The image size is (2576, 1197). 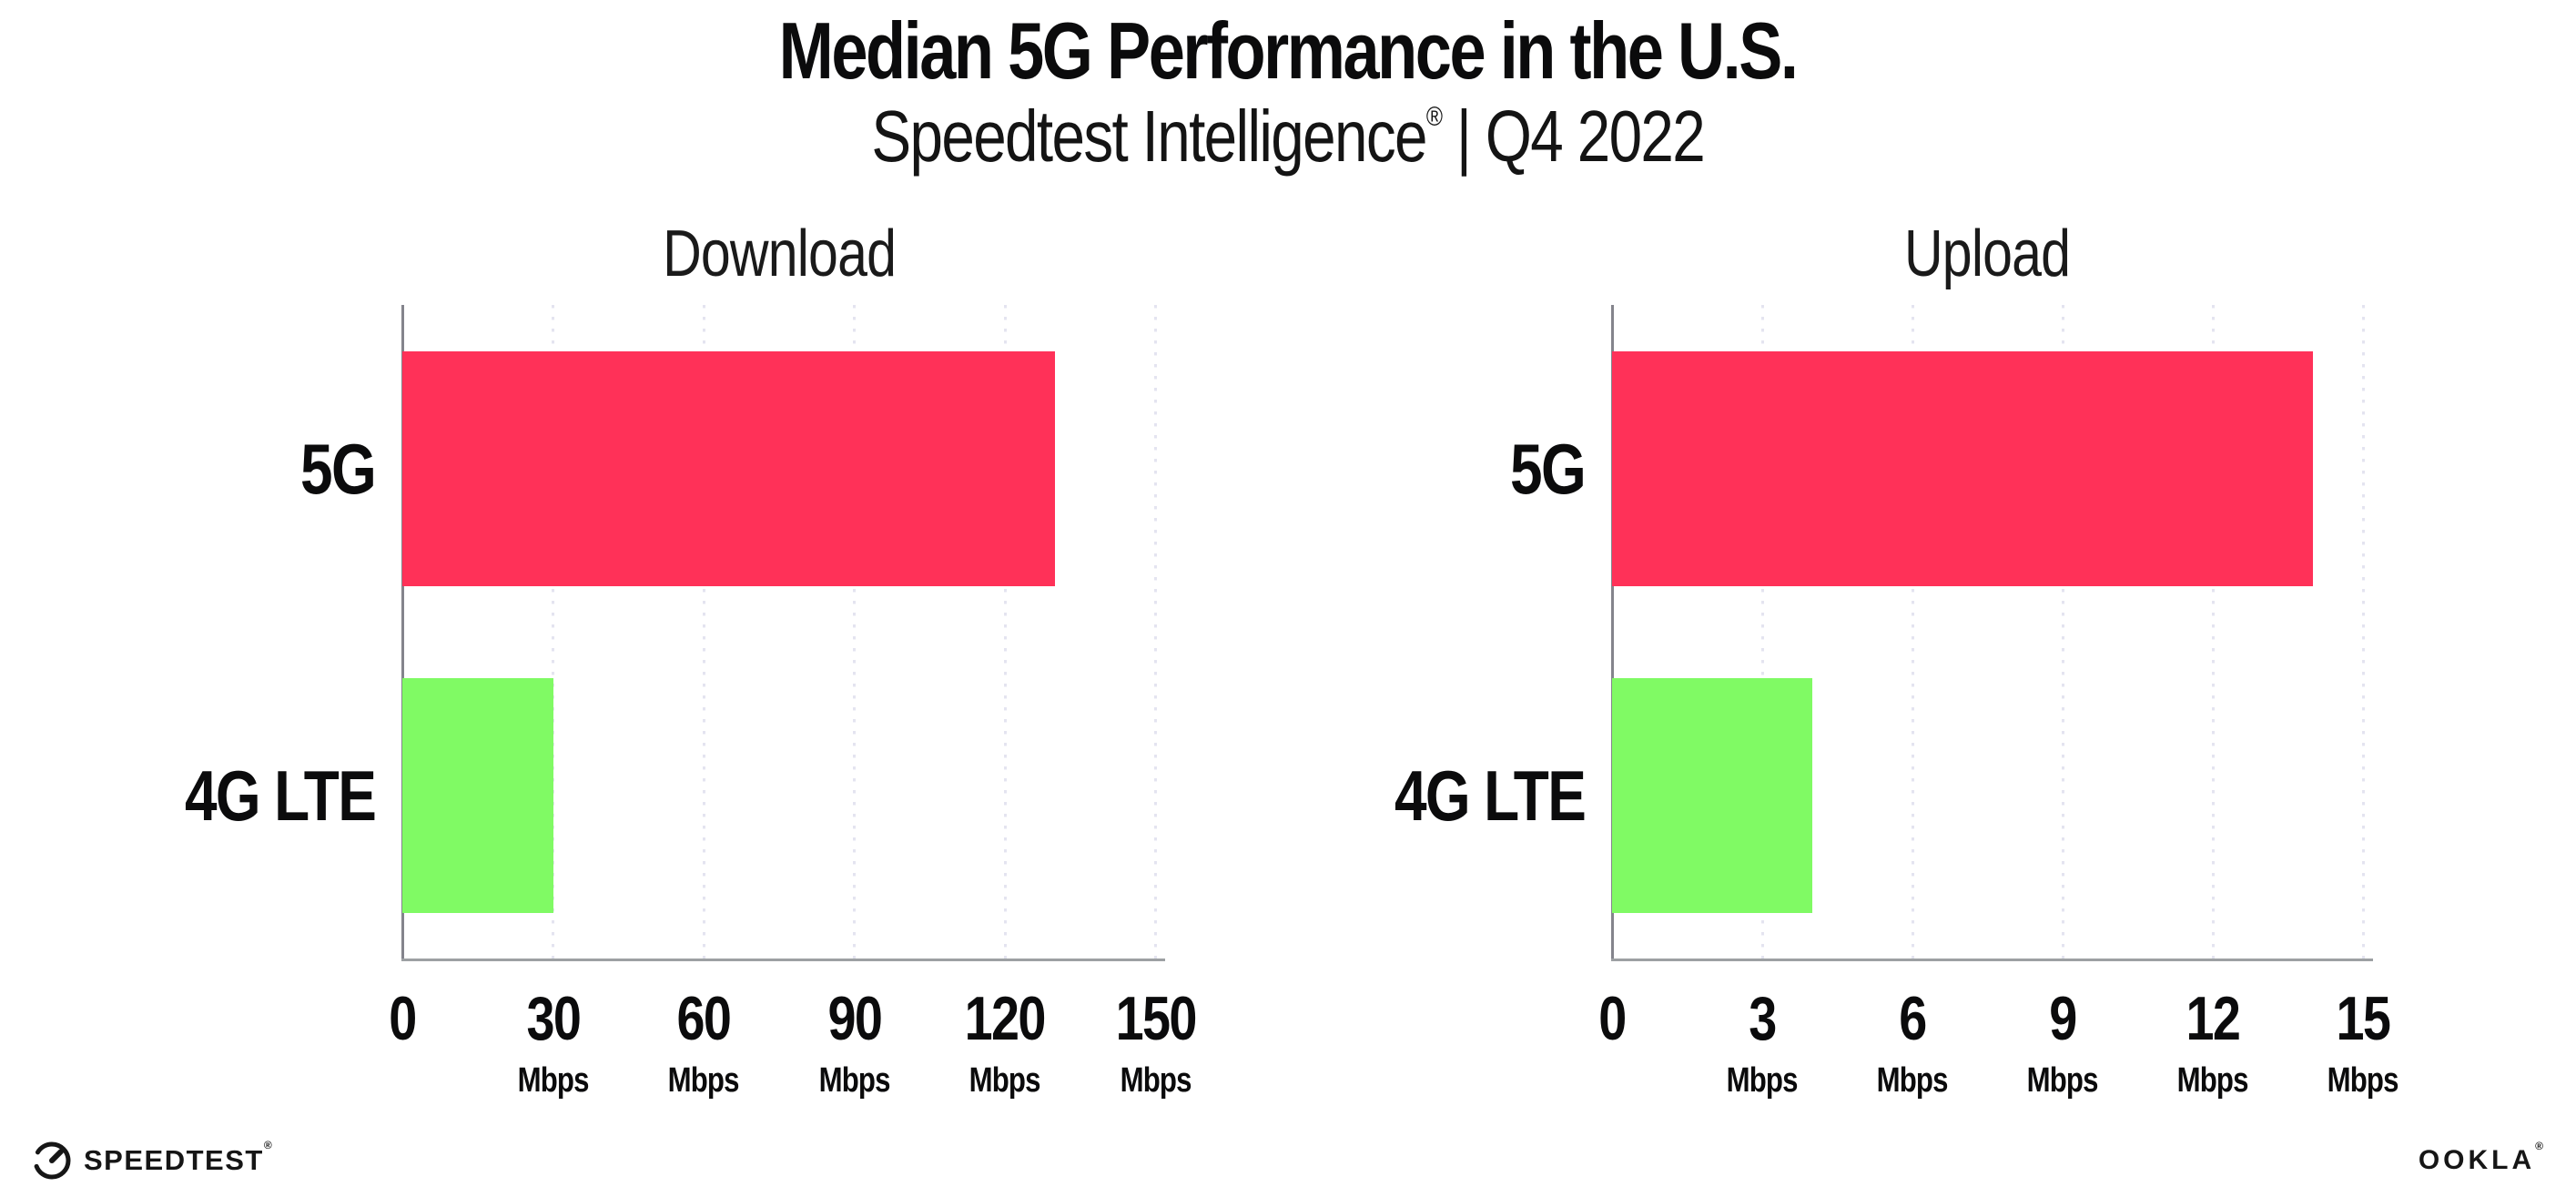 What do you see at coordinates (783, 960) in the screenshot?
I see `x-axis-download` at bounding box center [783, 960].